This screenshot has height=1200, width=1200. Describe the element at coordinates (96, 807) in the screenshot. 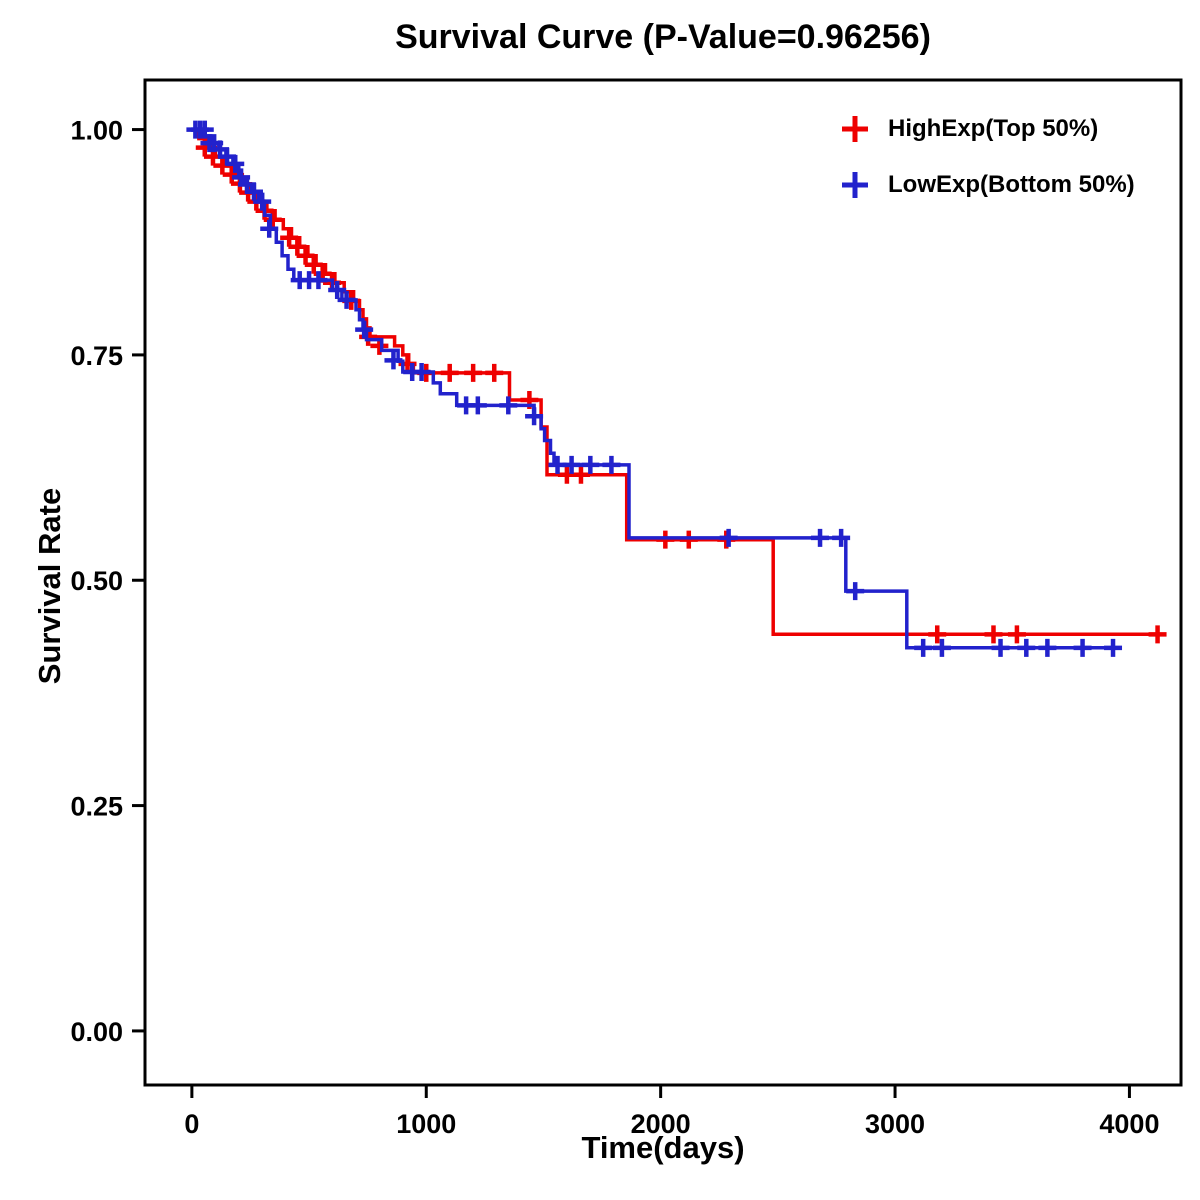

I see `svg-text: 0.25` at that location.